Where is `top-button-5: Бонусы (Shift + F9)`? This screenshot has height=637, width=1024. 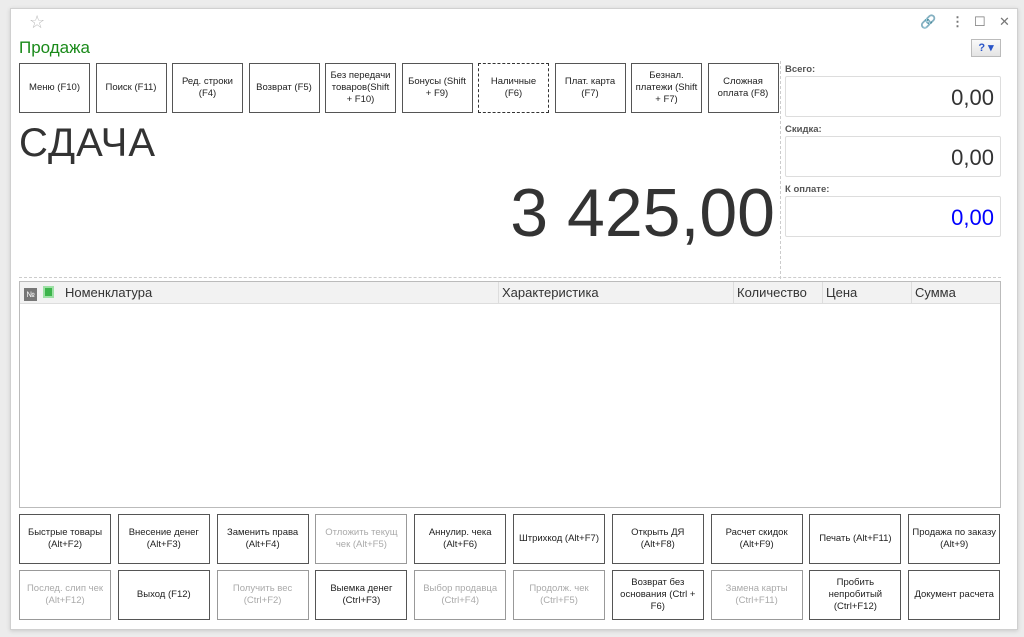 top-button-5: Бонусы (Shift + F9) is located at coordinates (437, 88).